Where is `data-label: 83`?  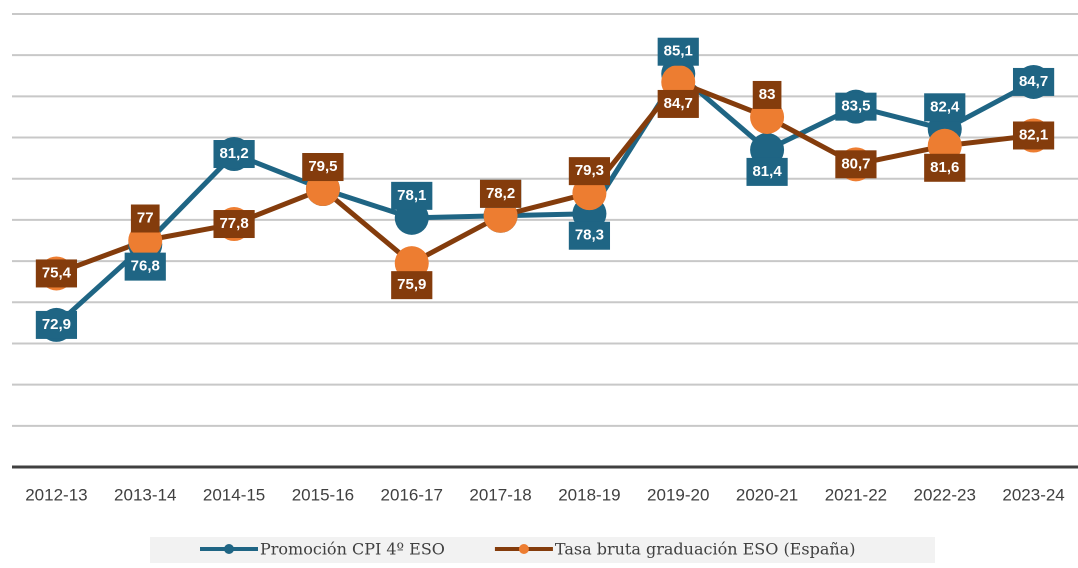 data-label: 83 is located at coordinates (767, 94).